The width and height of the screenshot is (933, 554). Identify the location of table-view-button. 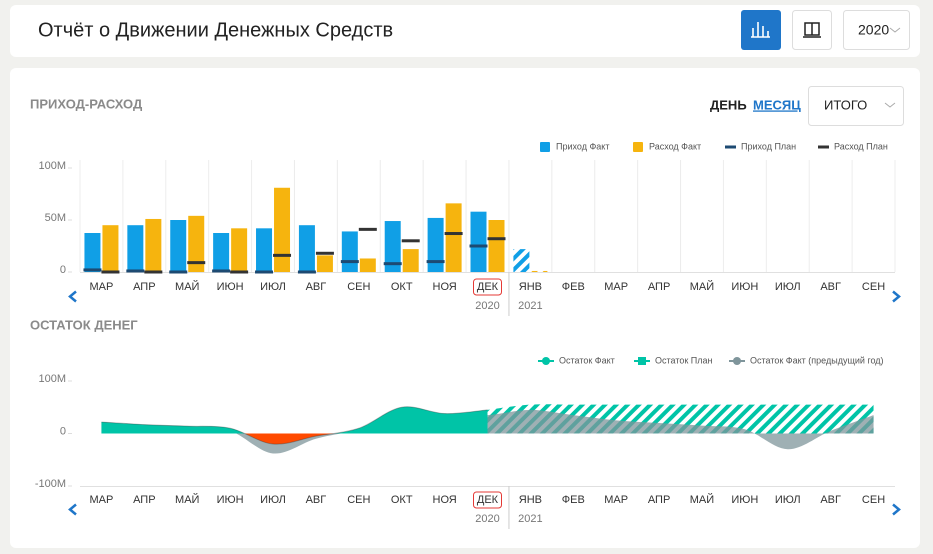
(812, 30).